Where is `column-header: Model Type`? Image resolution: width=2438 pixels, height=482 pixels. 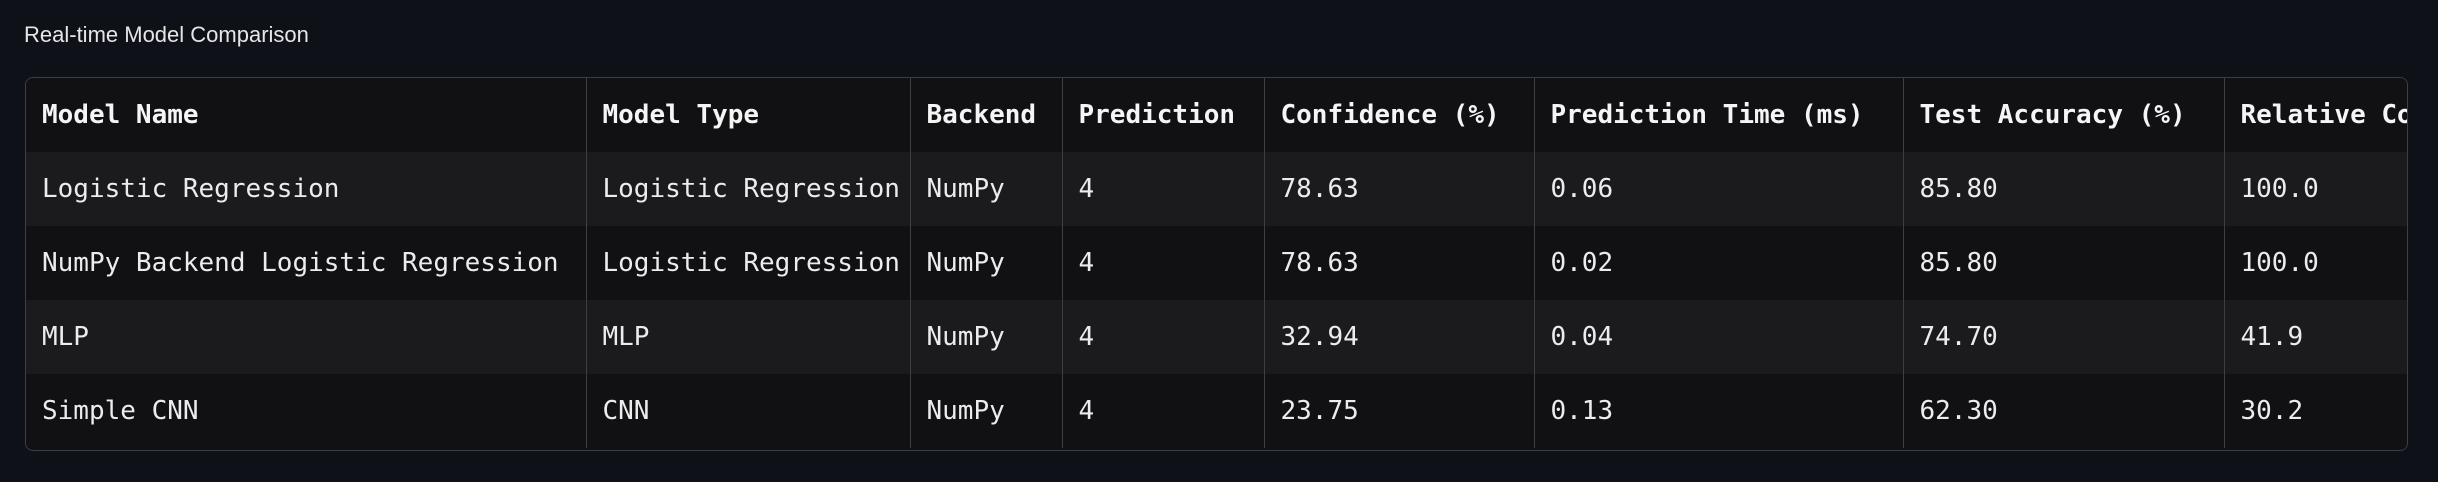 column-header: Model Type is located at coordinates (748, 115).